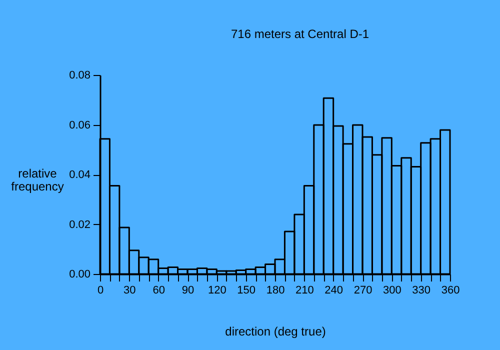  What do you see at coordinates (300, 34) in the screenshot?
I see `chart-title: 716 meters at Central D-1` at bounding box center [300, 34].